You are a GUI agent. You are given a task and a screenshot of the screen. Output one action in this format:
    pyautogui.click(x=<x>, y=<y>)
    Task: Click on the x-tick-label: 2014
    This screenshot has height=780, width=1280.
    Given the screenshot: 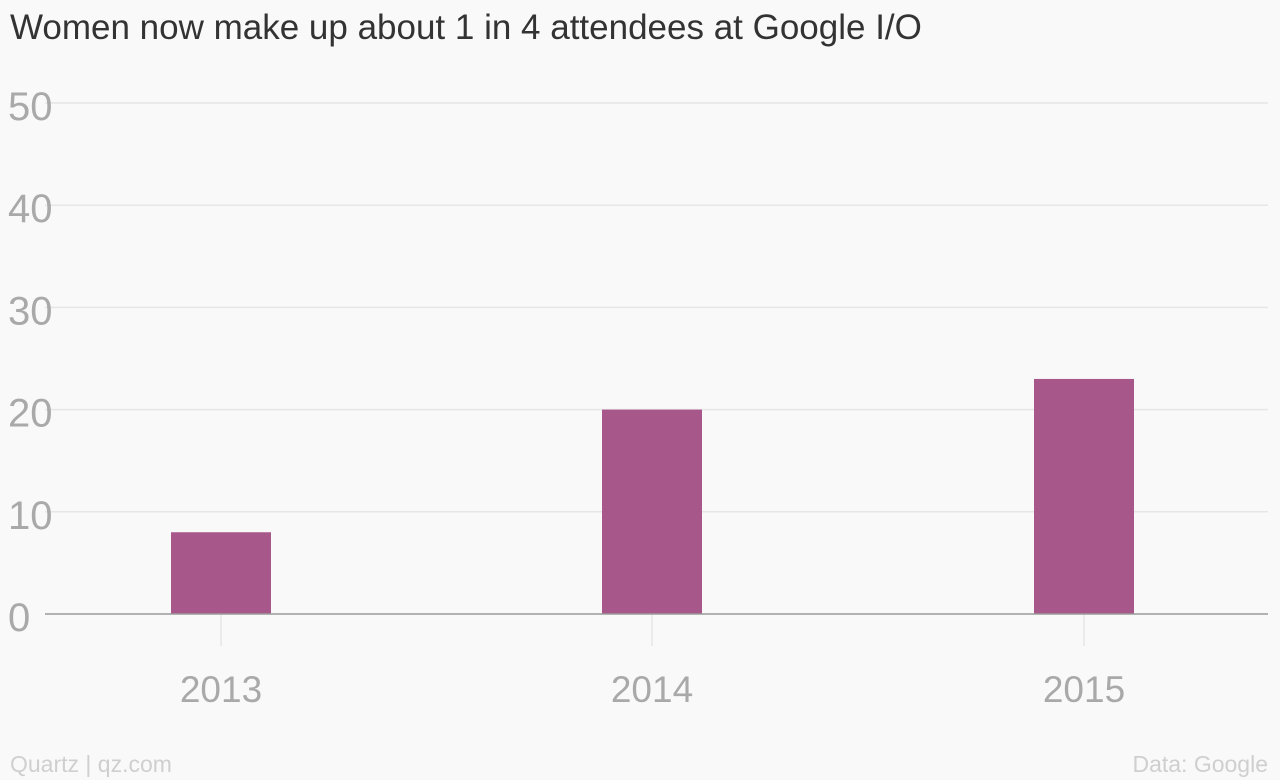 What is the action you would take?
    pyautogui.click(x=652, y=689)
    